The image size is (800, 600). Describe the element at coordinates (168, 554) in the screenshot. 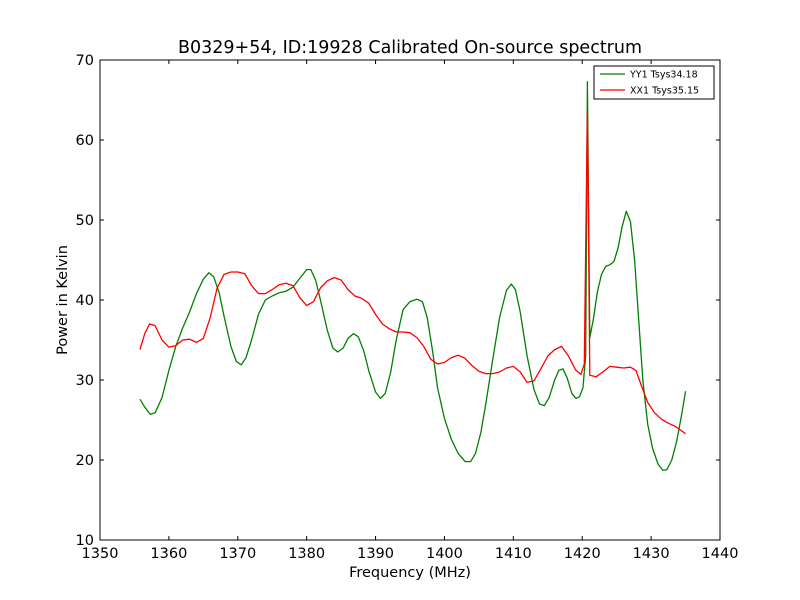

I see `x-tick-label: 1360` at that location.